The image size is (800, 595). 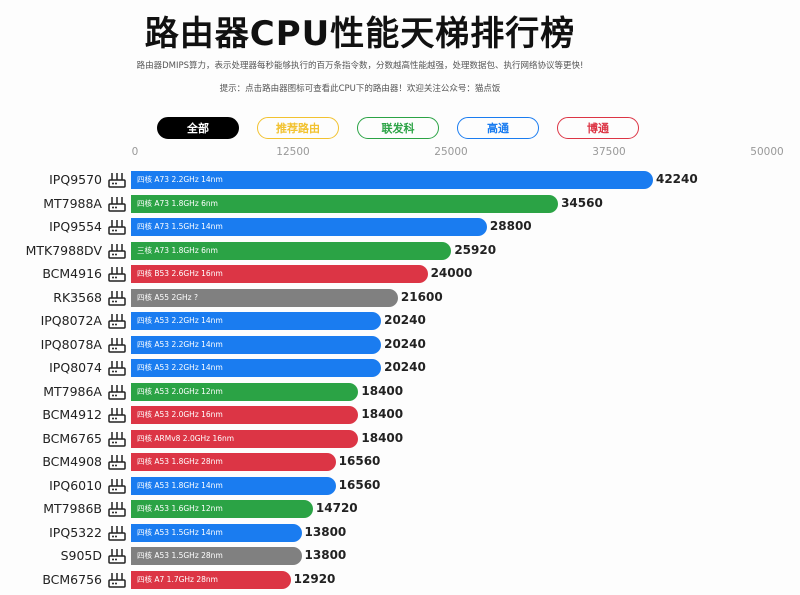 What do you see at coordinates (51, 298) in the screenshot?
I see `table-row: RK3568` at bounding box center [51, 298].